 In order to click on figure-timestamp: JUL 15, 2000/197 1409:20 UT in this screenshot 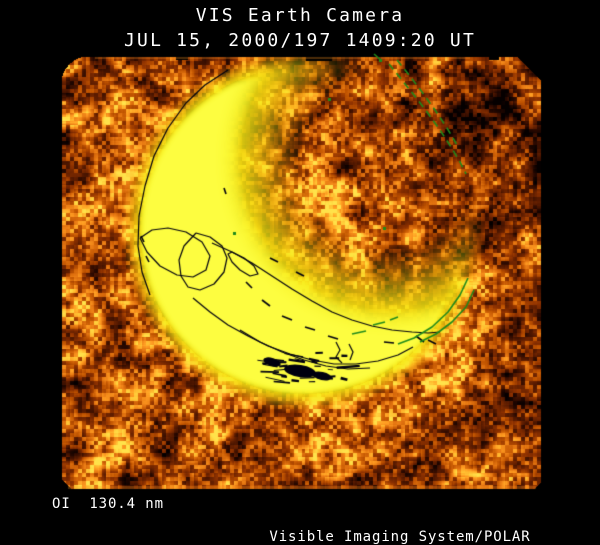, I will do `click(300, 40)`.